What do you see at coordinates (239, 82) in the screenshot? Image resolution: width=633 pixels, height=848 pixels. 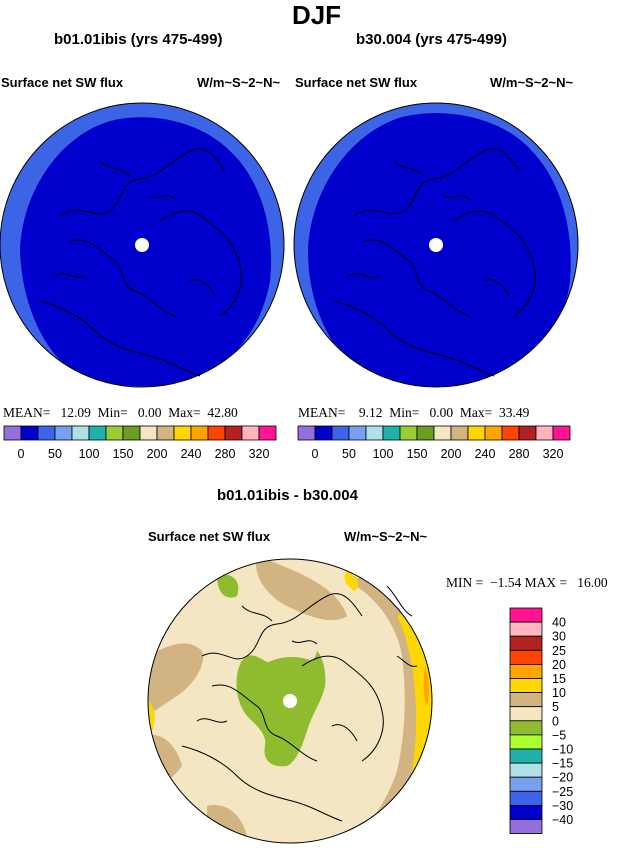 I see `left-units-label: W/m~S~2~N~` at bounding box center [239, 82].